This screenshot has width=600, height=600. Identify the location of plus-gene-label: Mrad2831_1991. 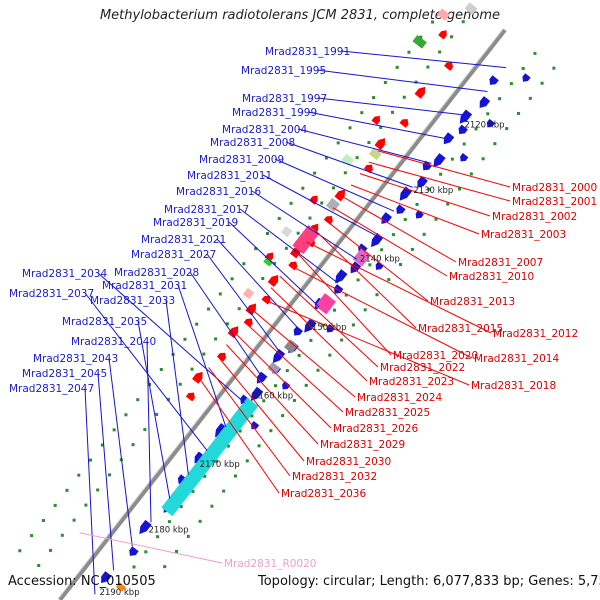
(307, 52).